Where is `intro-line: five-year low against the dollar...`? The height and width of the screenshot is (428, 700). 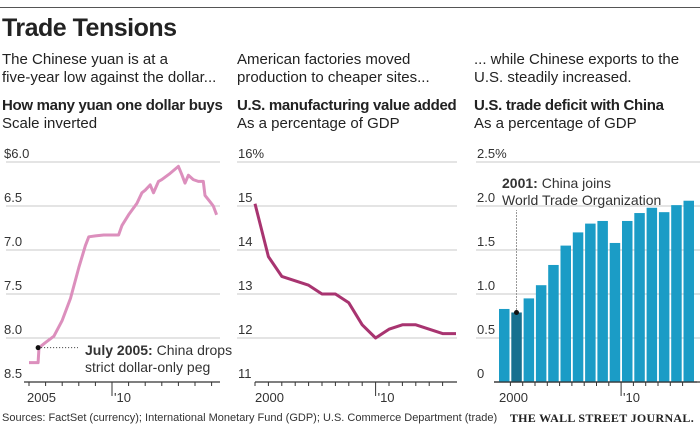 intro-line: five-year low against the dollar... is located at coordinates (109, 77).